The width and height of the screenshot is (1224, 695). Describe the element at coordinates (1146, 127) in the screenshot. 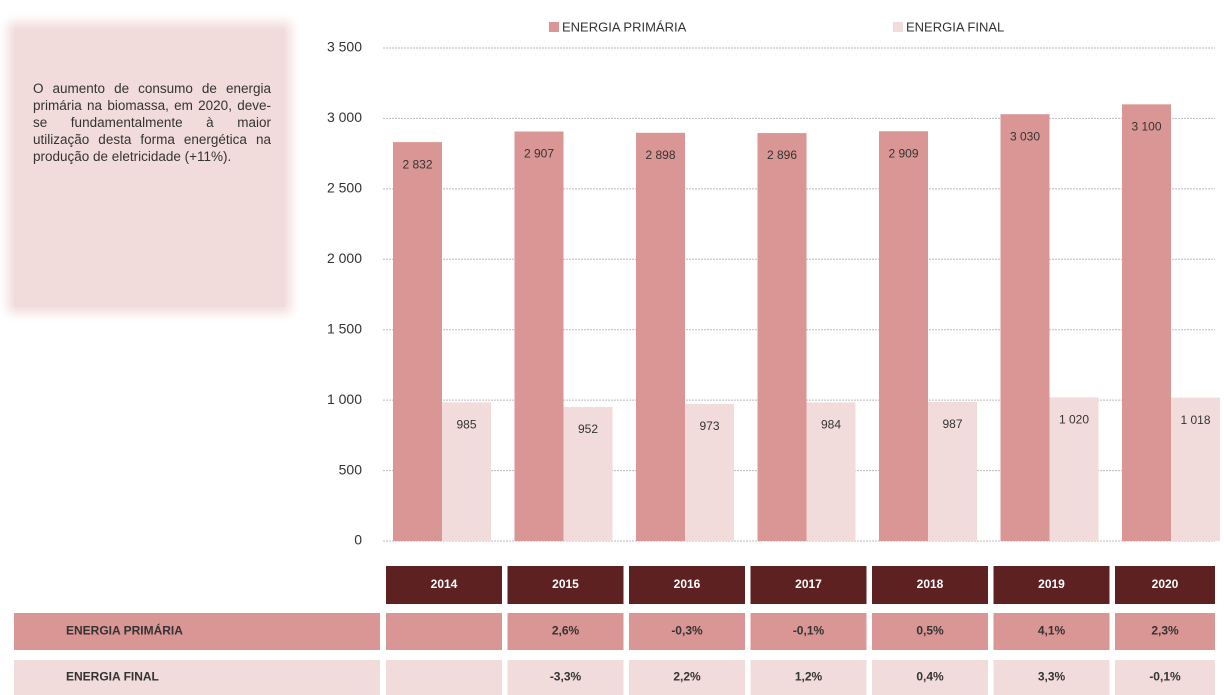

I see `value-label: 3 100` at that location.